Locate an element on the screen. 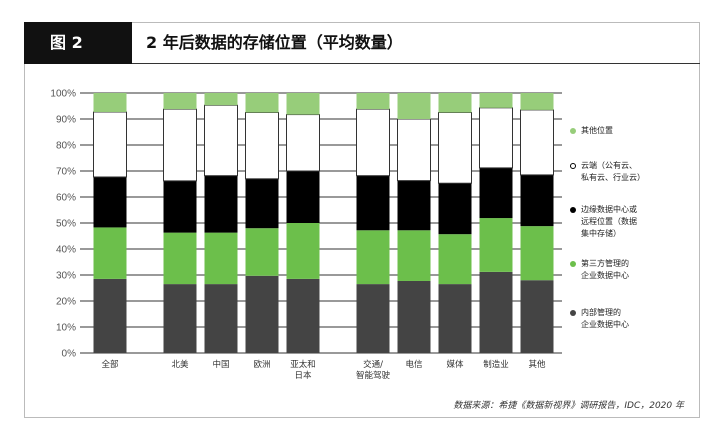 This screenshot has height=432, width=718. legend-item: 边缘数据中心或 远程位置（数据 集中存储） is located at coordinates (625, 222).